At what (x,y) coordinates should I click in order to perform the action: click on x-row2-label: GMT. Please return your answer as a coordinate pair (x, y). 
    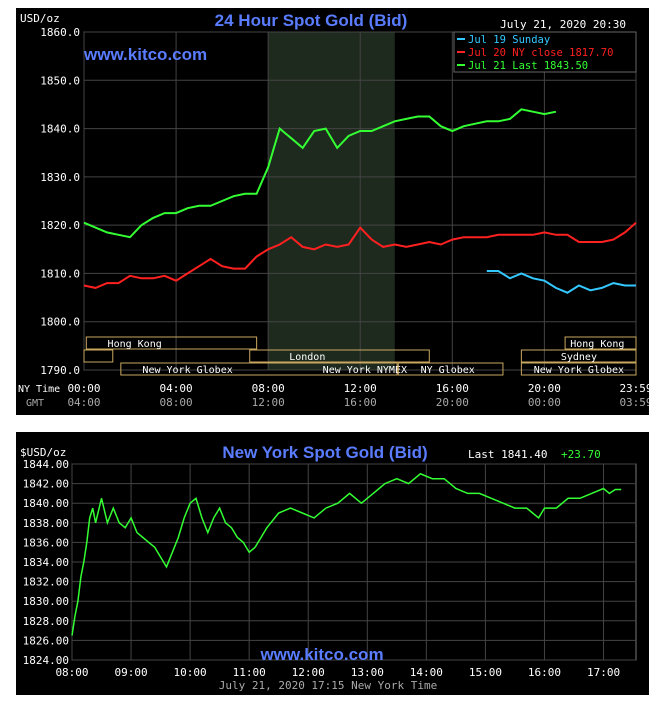
    Looking at the image, I should click on (35, 403).